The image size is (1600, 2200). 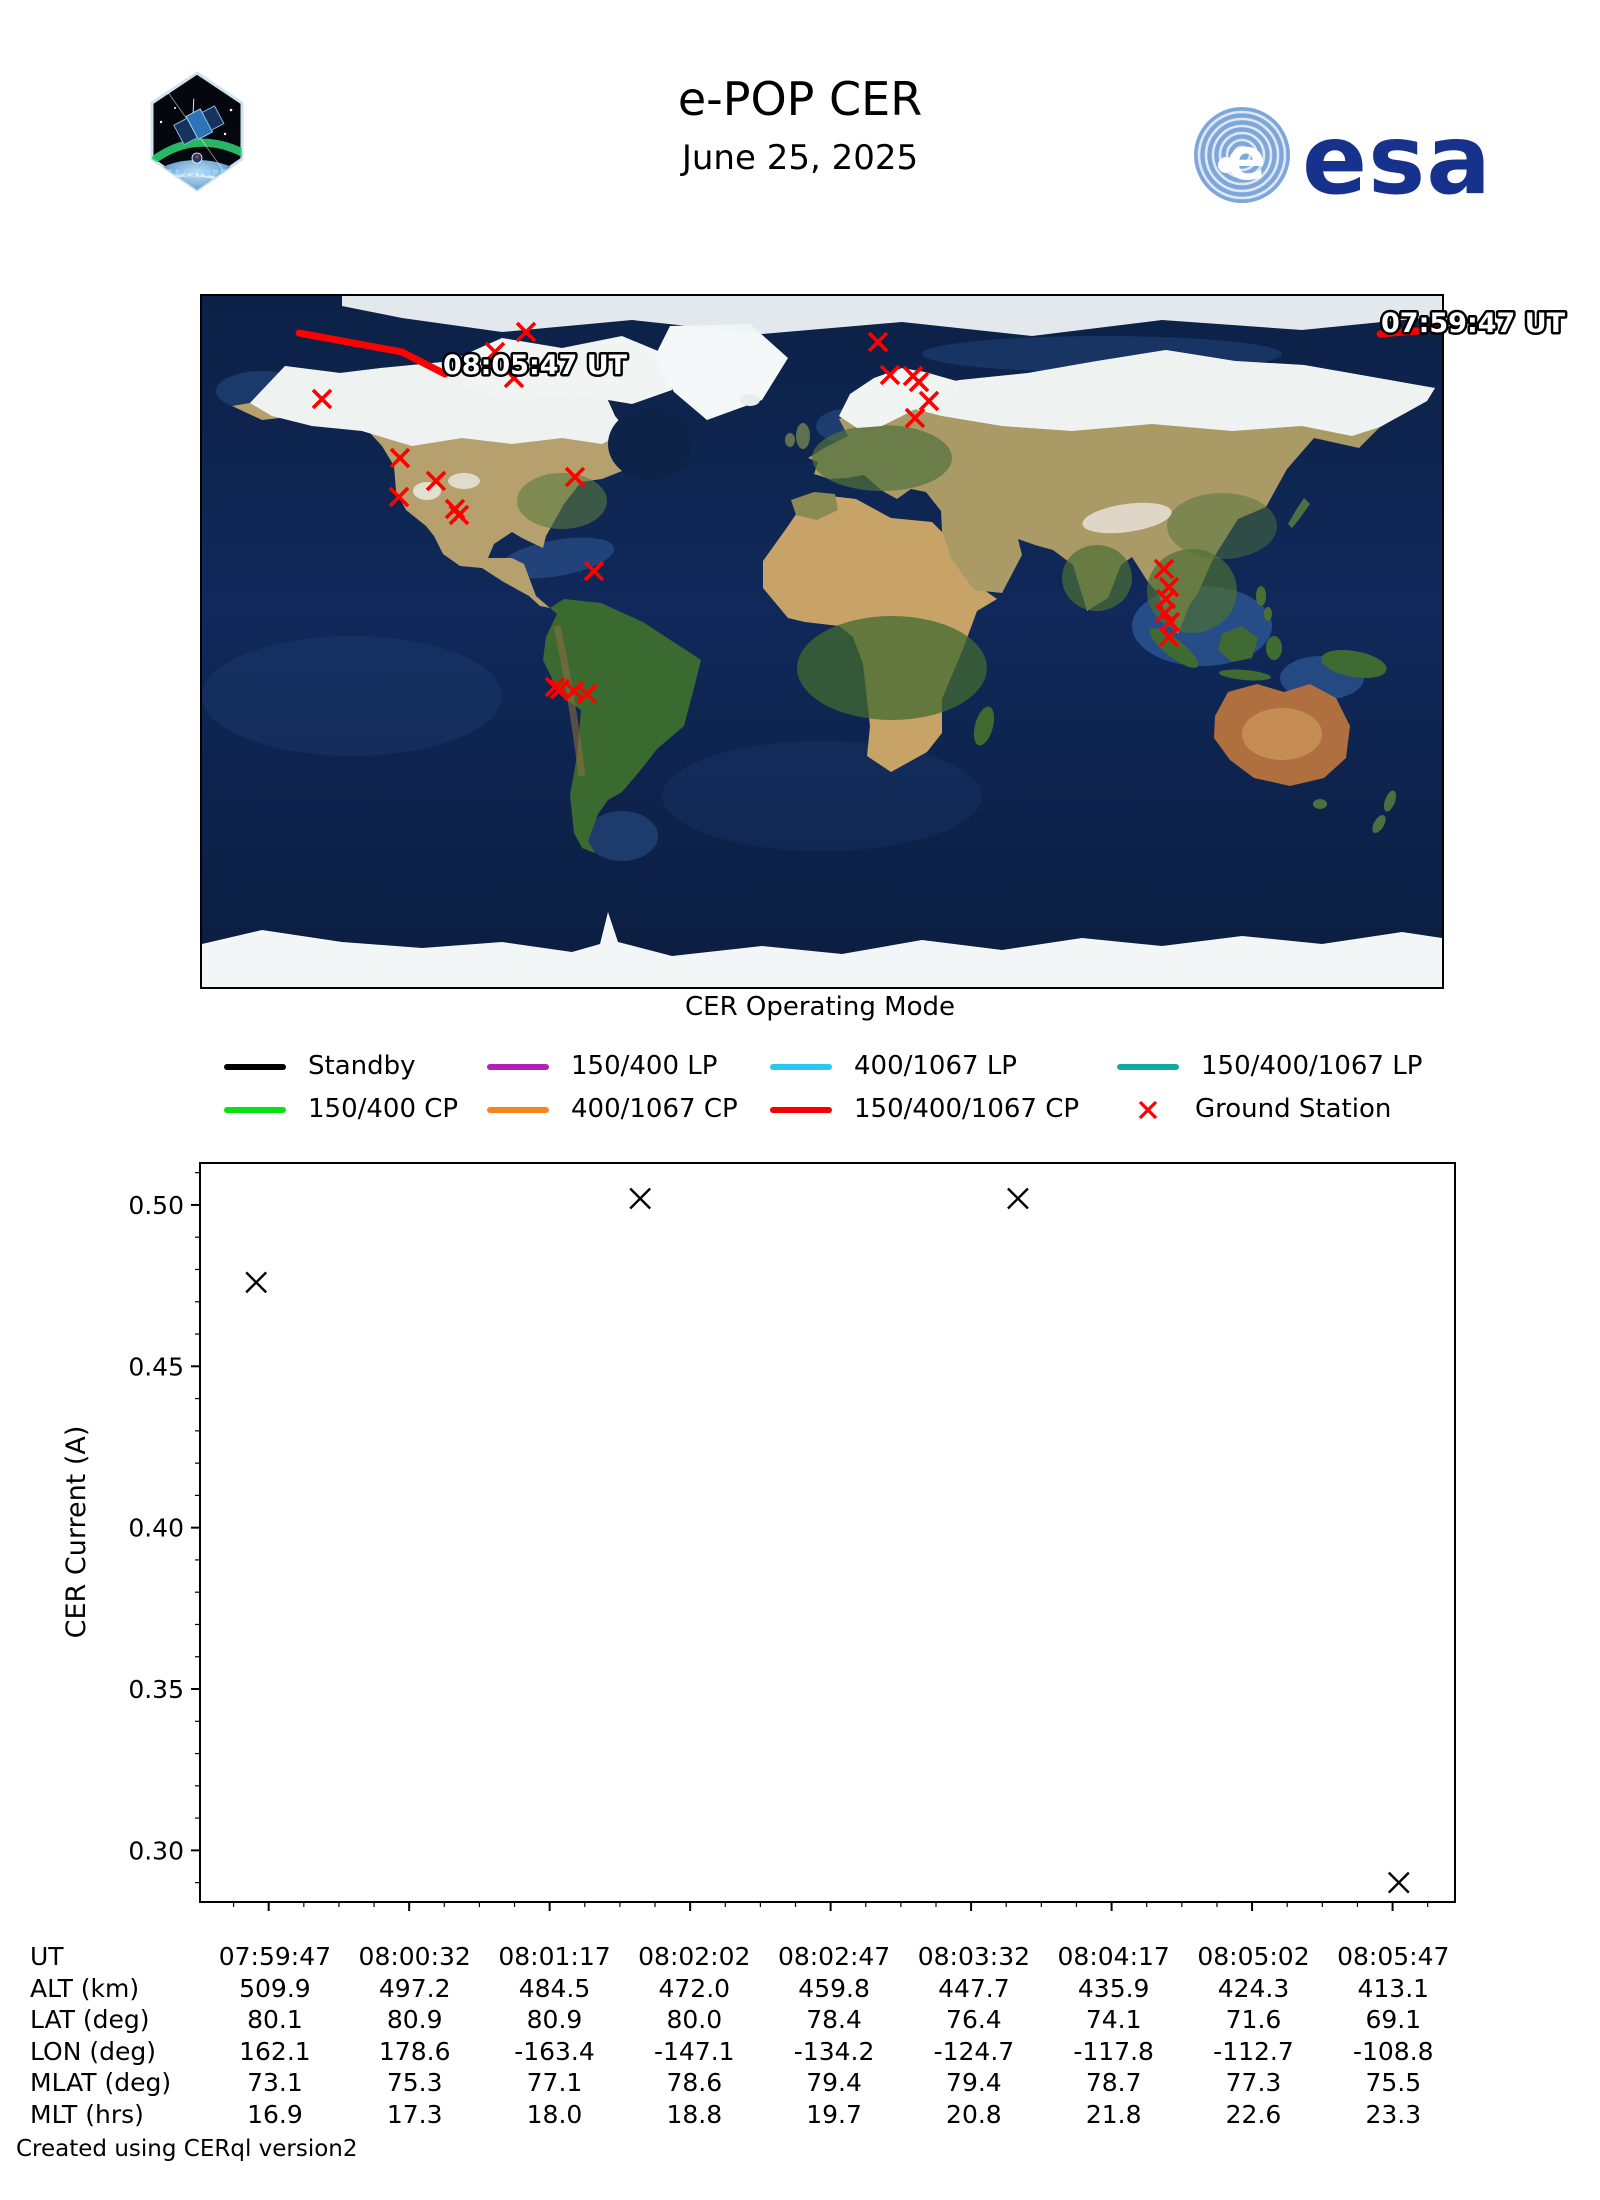 I want to click on table-cell: 69.1, so click(x=1393, y=2020).